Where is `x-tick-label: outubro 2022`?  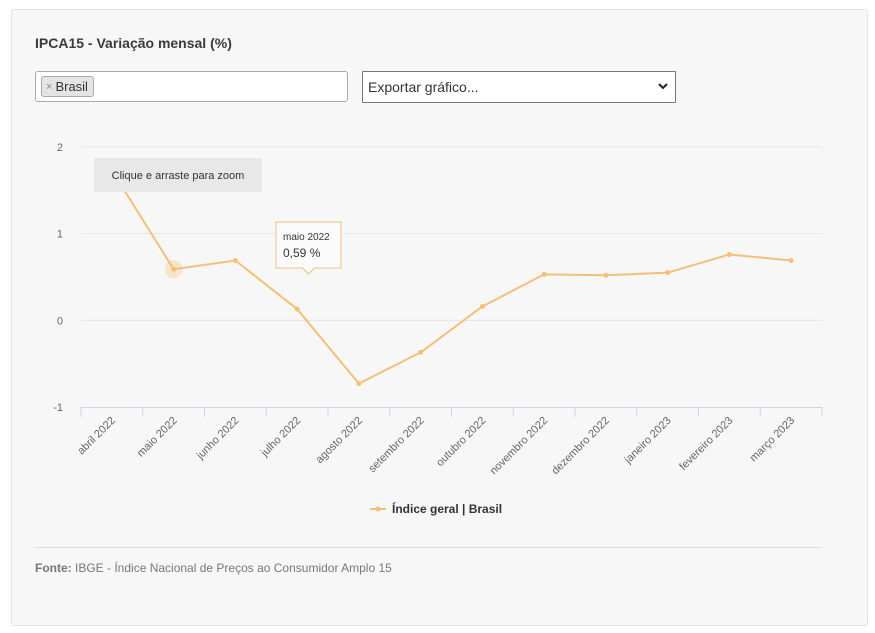 x-tick-label: outubro 2022 is located at coordinates (461, 442).